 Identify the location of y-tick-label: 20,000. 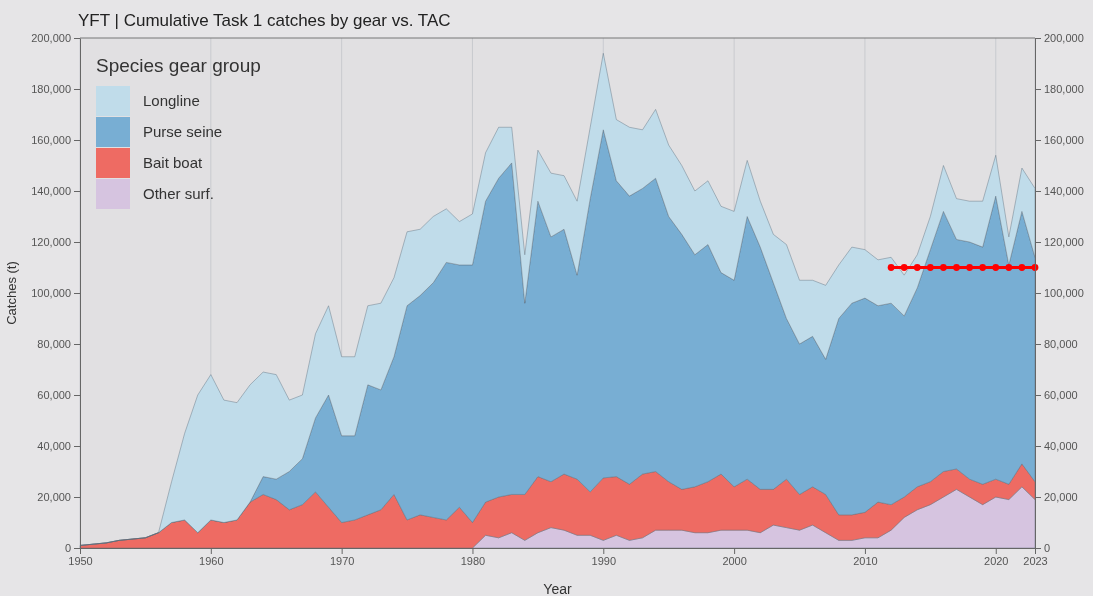
(54, 497).